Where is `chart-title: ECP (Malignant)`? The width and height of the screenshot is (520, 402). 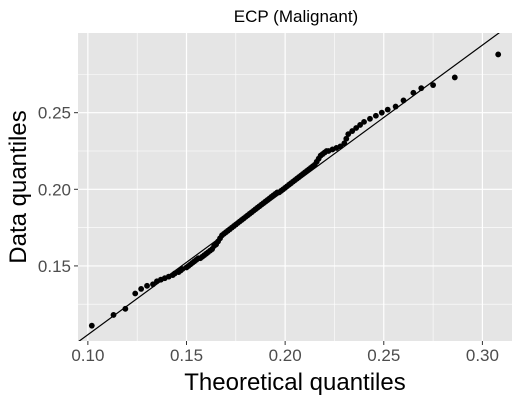
chart-title: ECP (Malignant) is located at coordinates (296, 16).